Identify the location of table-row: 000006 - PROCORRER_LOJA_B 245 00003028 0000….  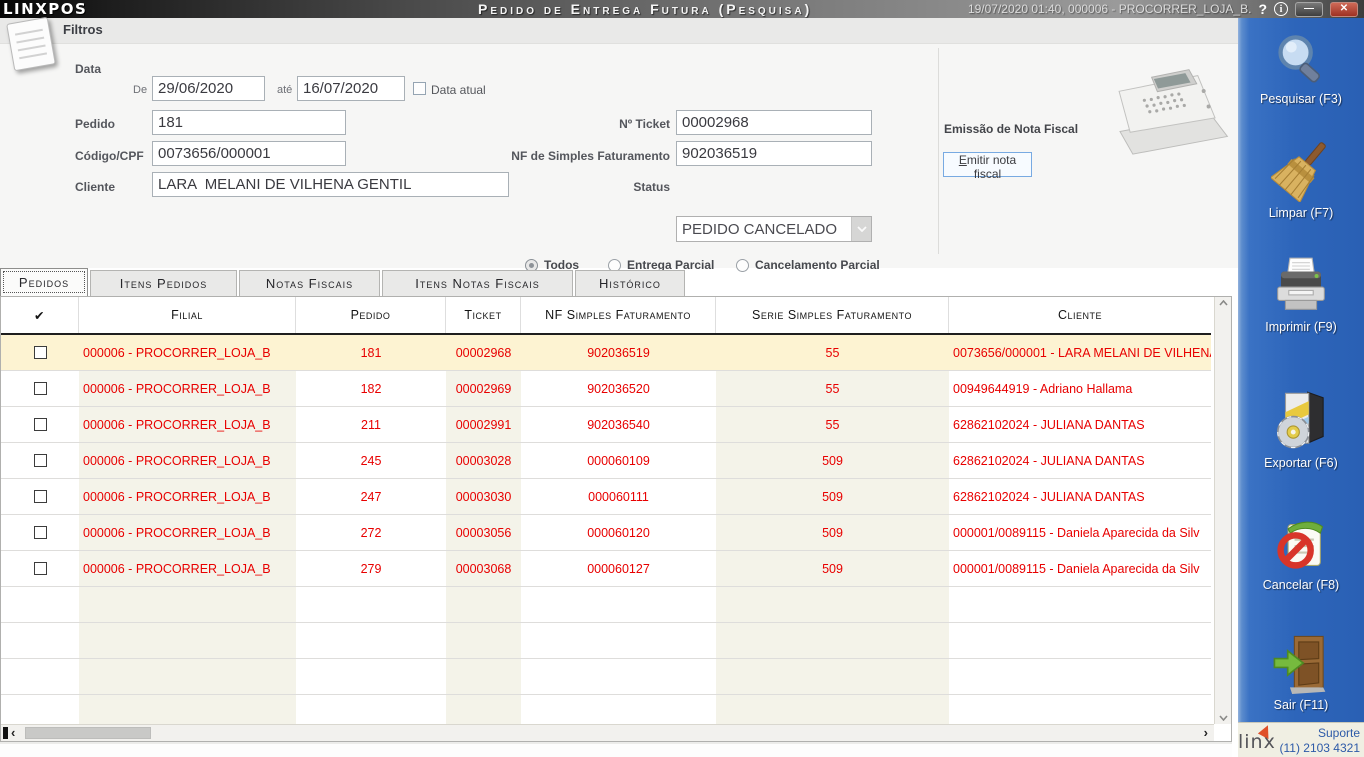
(606, 461).